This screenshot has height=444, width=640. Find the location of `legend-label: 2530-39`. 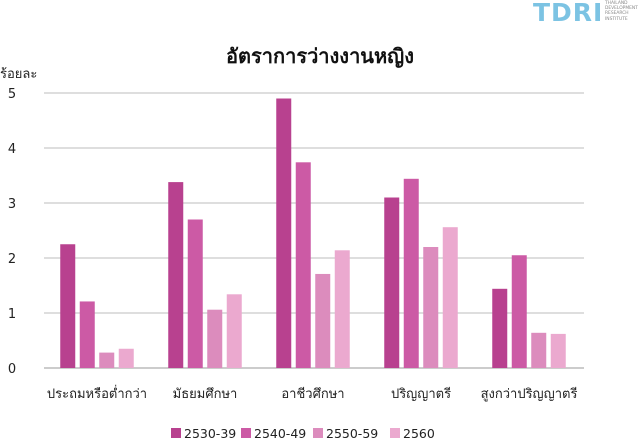

legend-label: 2530-39 is located at coordinates (210, 433).